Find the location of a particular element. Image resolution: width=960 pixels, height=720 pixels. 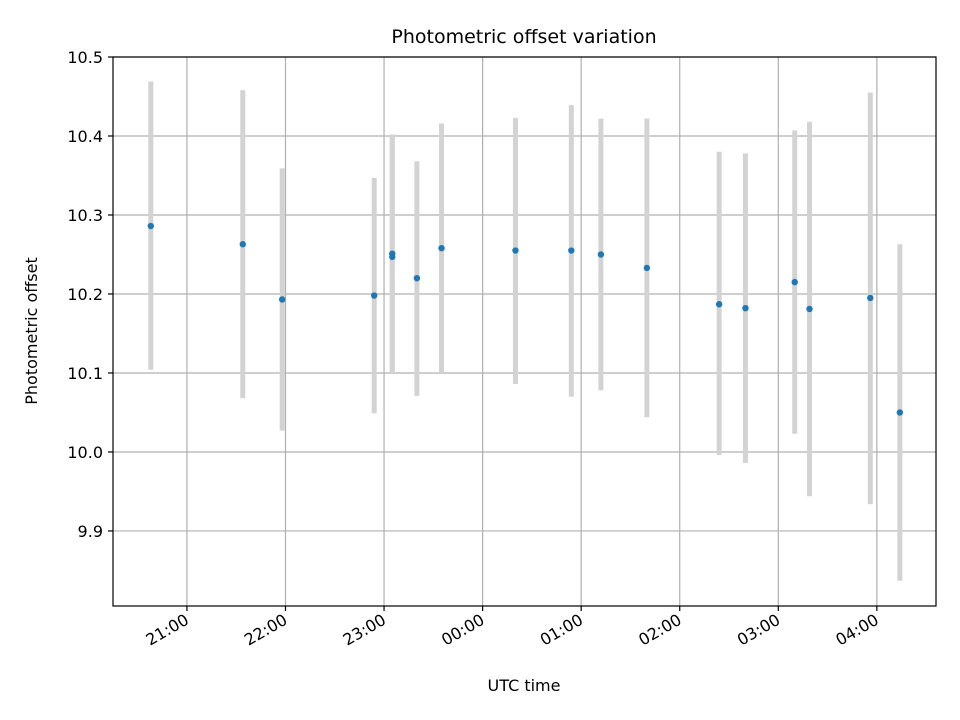

y-tick-label: 10.1 is located at coordinates (85, 373).